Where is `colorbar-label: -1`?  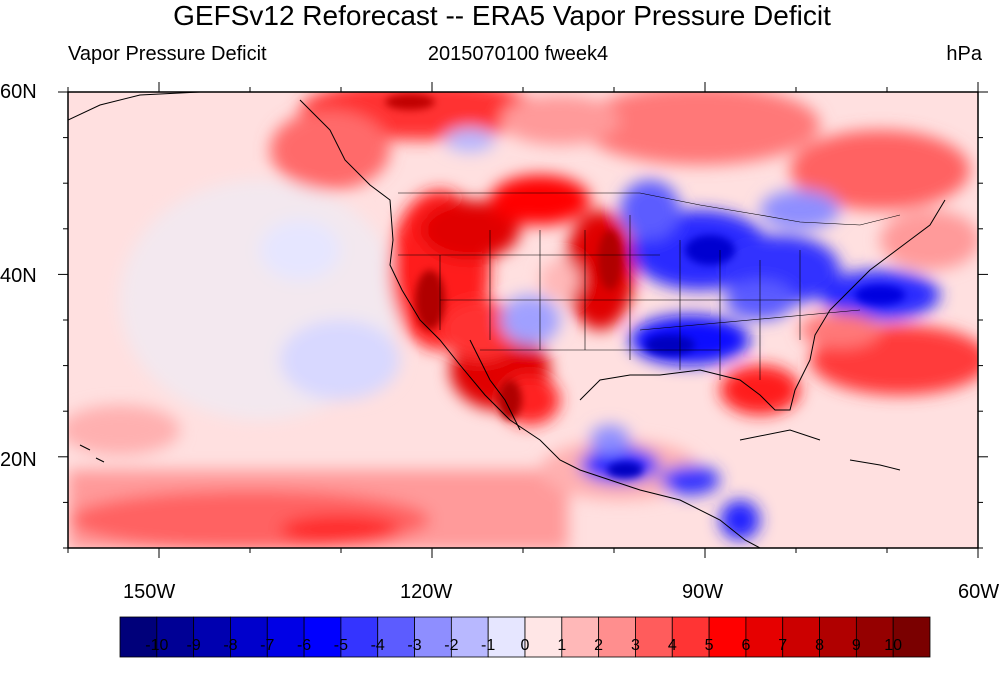
colorbar-label: -1 is located at coordinates (488, 645).